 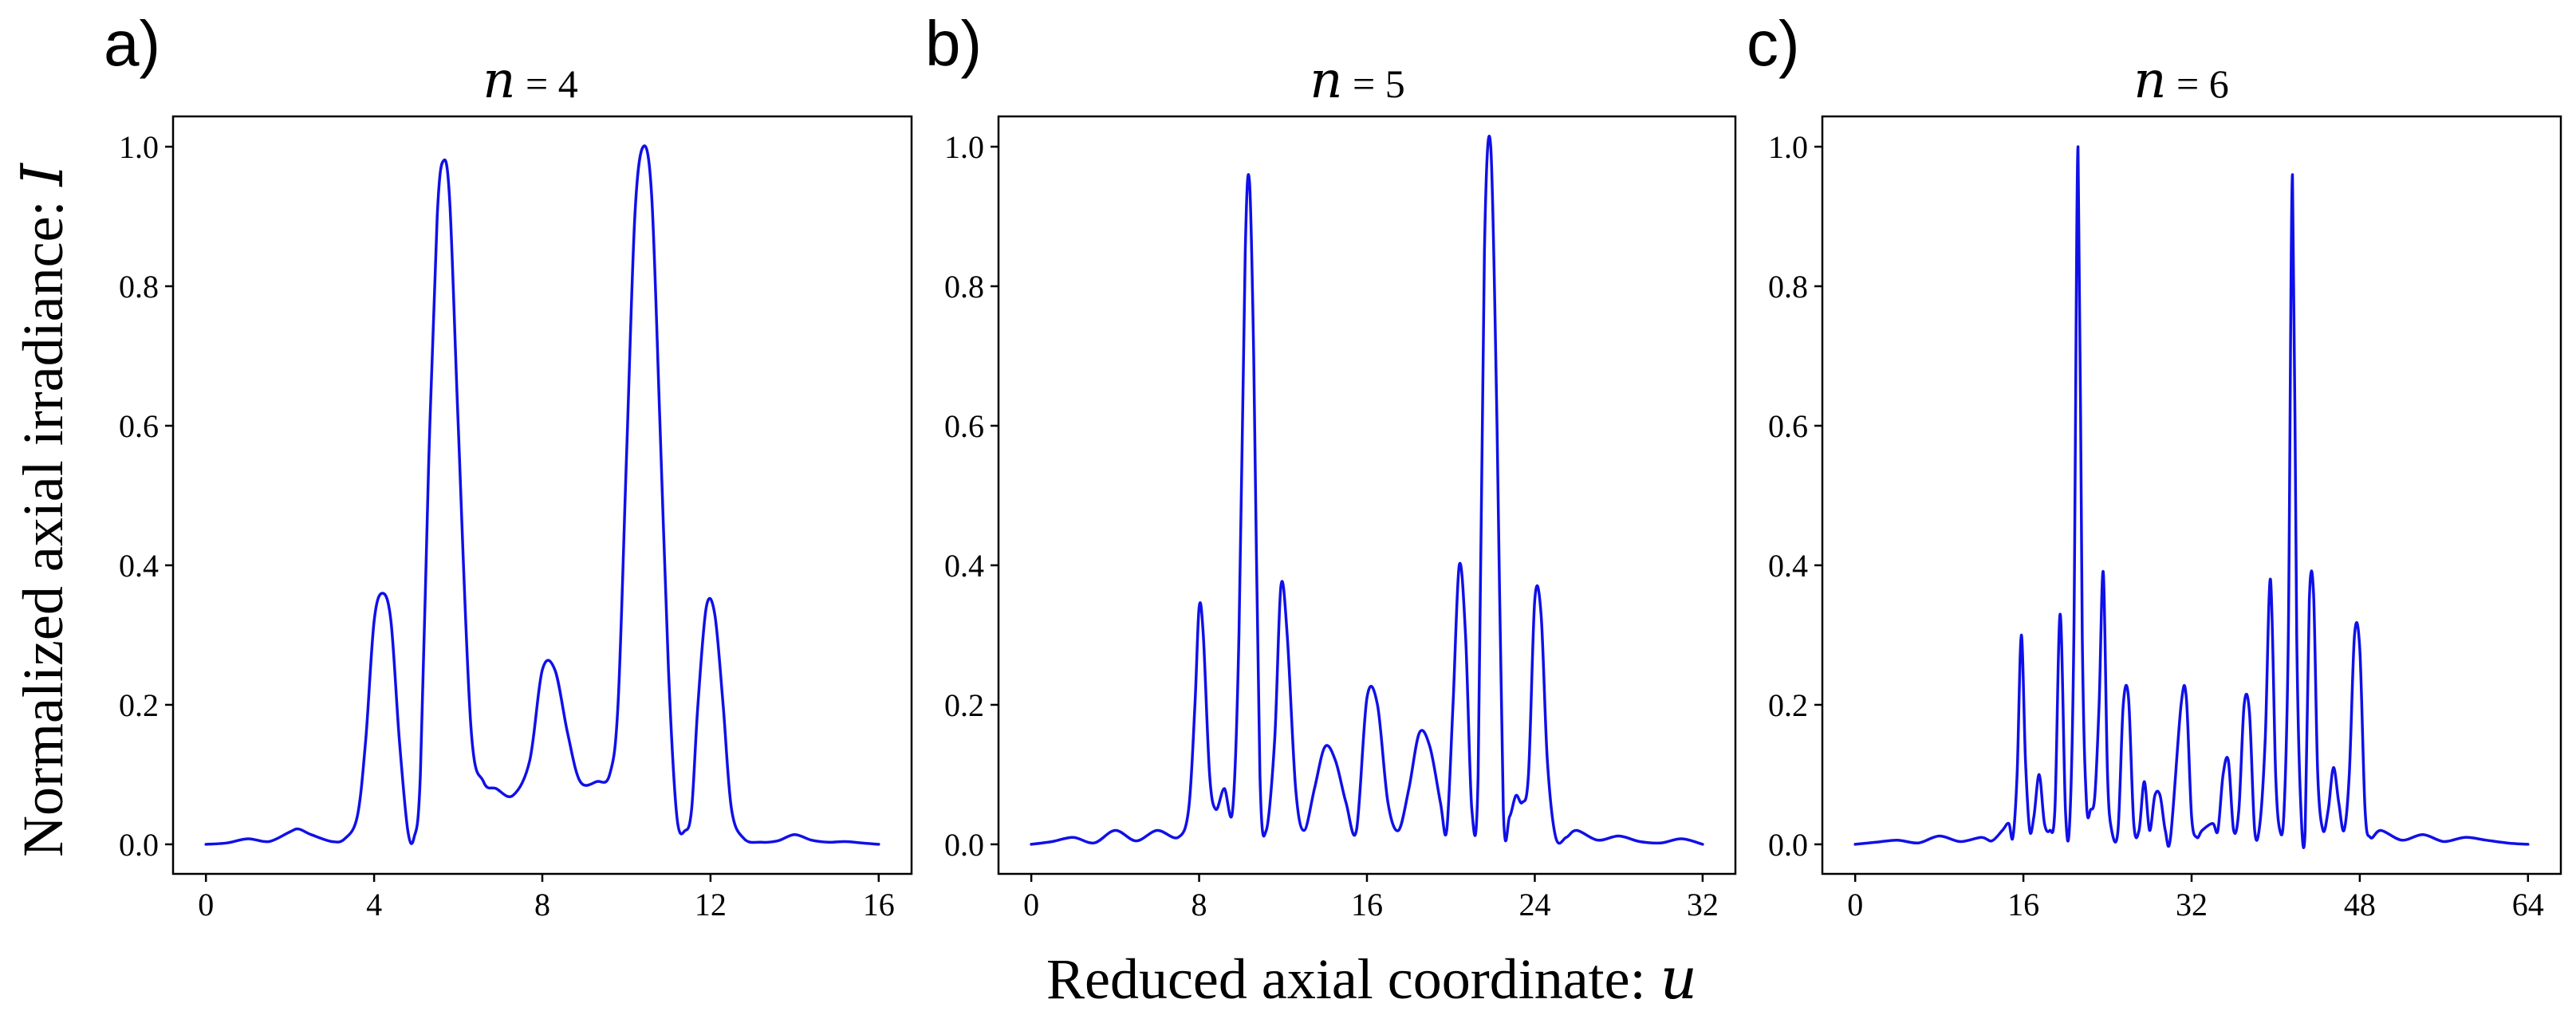 I want to click on panel-b-ytick-label: 0.0, so click(x=964, y=845).